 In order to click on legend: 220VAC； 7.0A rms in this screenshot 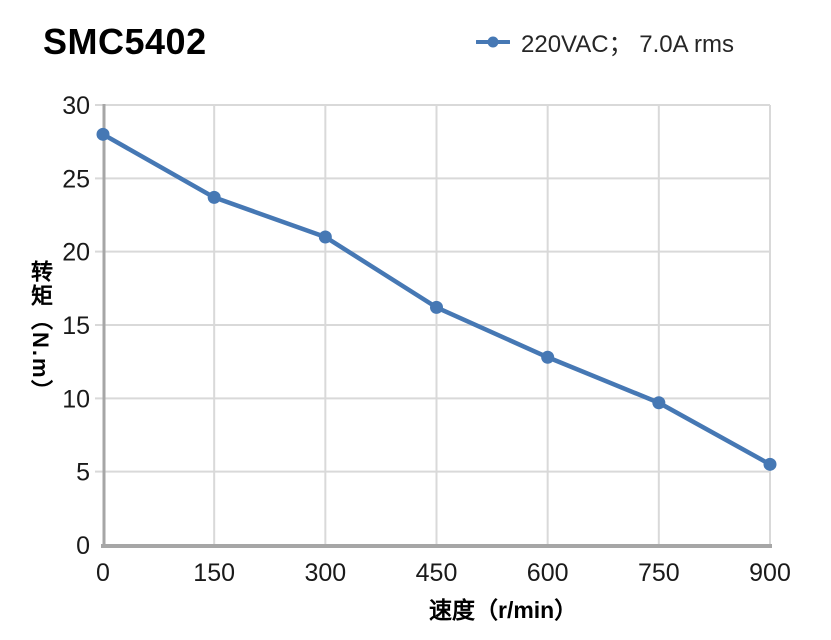, I will do `click(605, 41)`.